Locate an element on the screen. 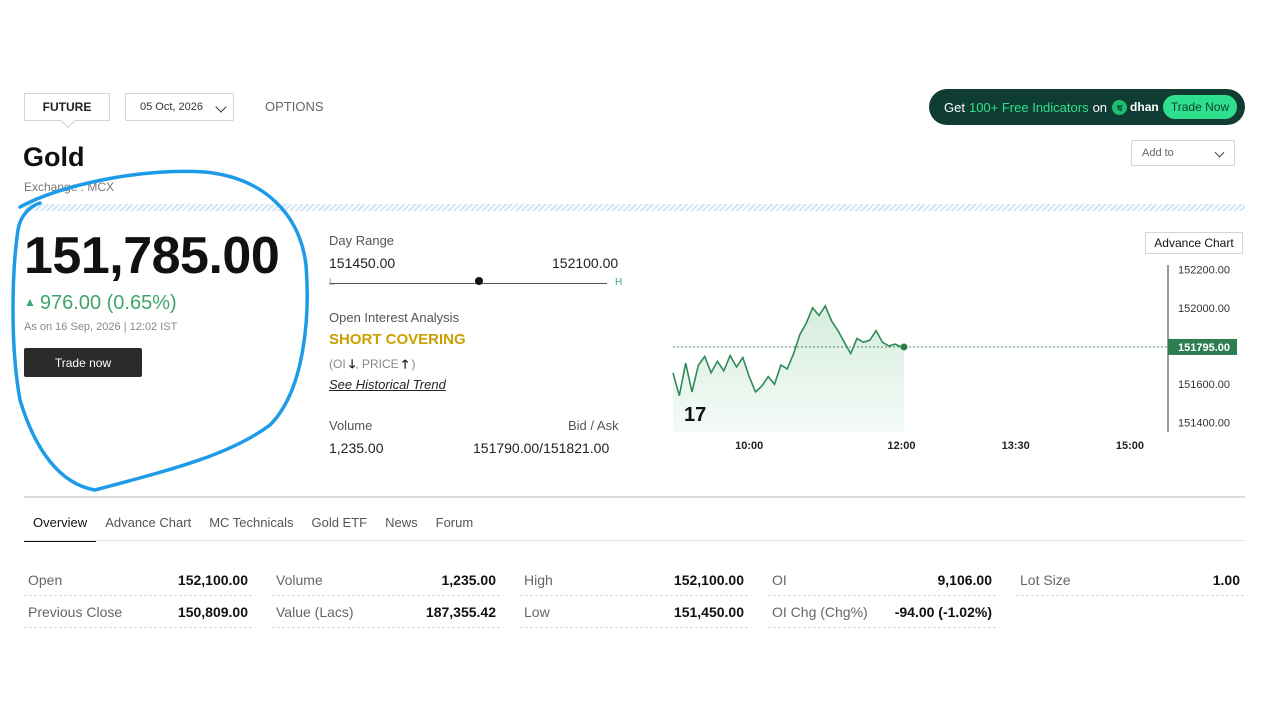 The height and width of the screenshot is (720, 1280). bid-ask-label: Bid / Ask is located at coordinates (593, 425).